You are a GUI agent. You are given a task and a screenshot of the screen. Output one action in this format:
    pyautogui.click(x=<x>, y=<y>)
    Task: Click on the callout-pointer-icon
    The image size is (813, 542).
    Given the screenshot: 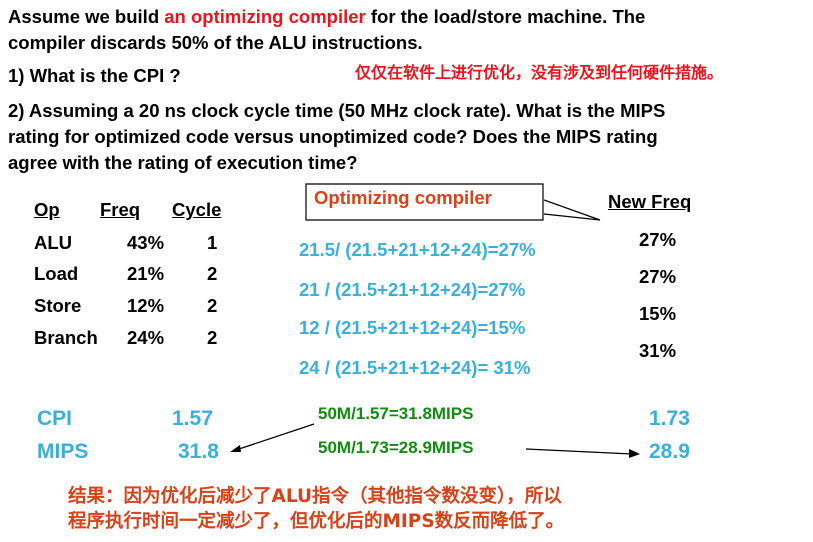 What is the action you would take?
    pyautogui.click(x=572, y=210)
    